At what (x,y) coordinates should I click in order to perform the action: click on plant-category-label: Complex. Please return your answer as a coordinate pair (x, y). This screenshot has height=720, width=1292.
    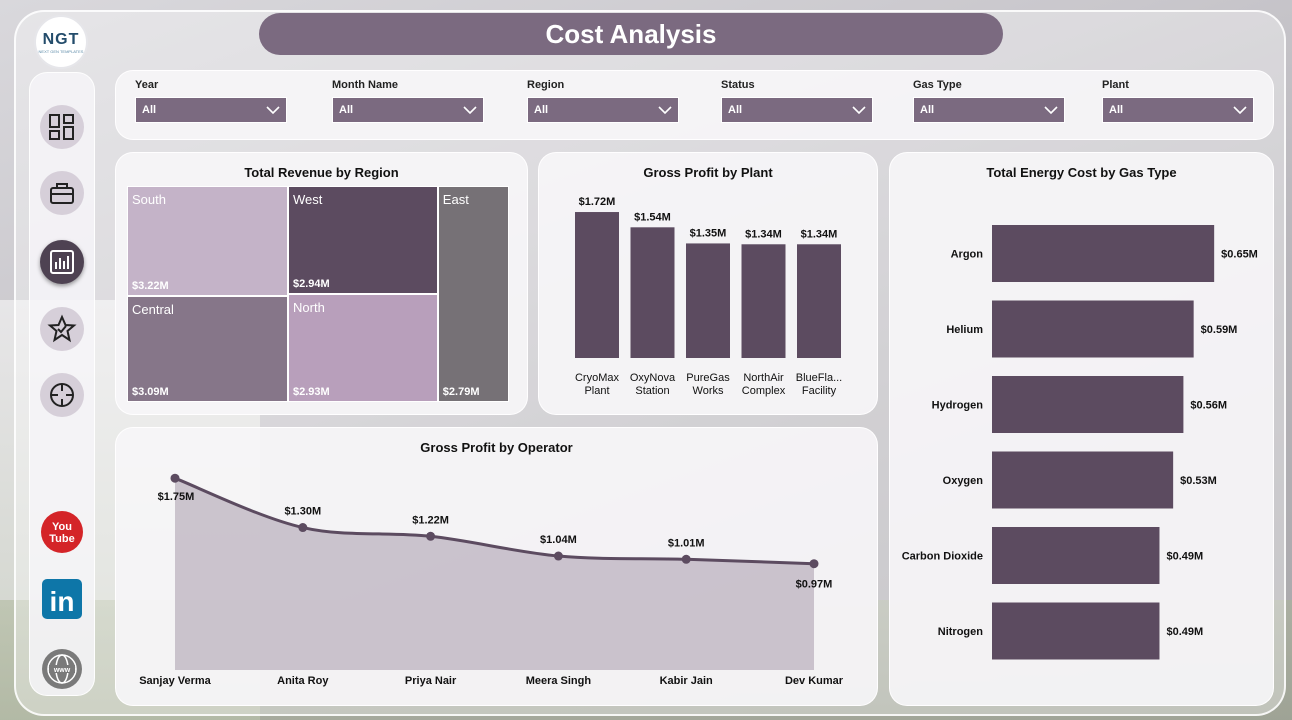
    Looking at the image, I should click on (764, 391).